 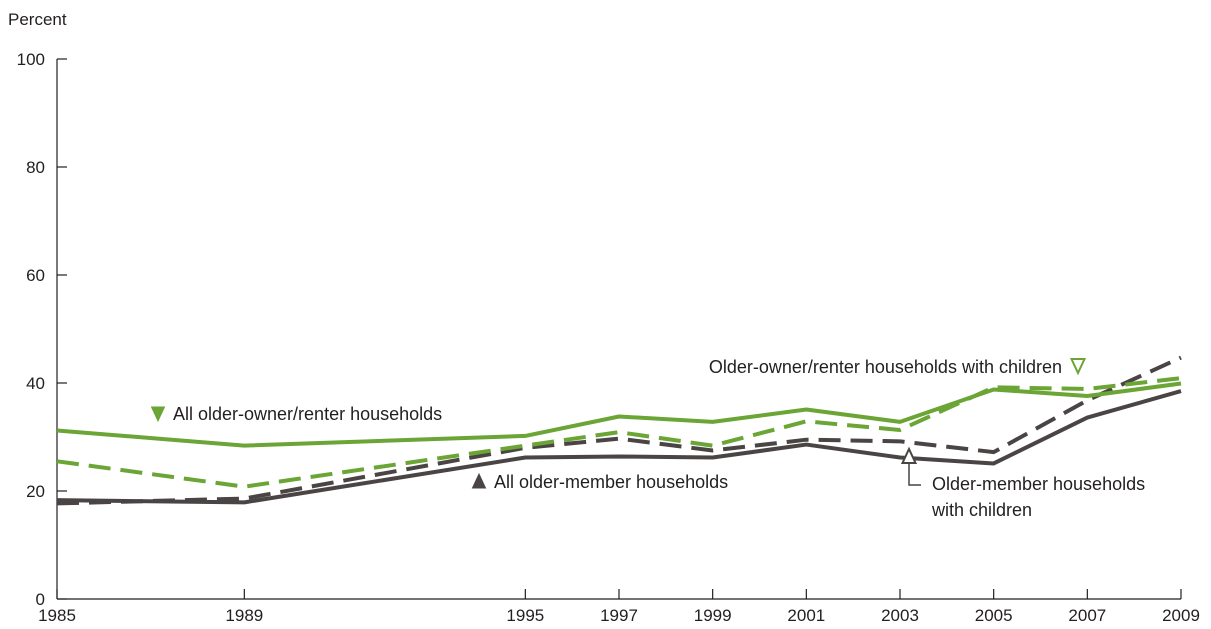 What do you see at coordinates (37, 19) in the screenshot?
I see `y-axis-title: Percent` at bounding box center [37, 19].